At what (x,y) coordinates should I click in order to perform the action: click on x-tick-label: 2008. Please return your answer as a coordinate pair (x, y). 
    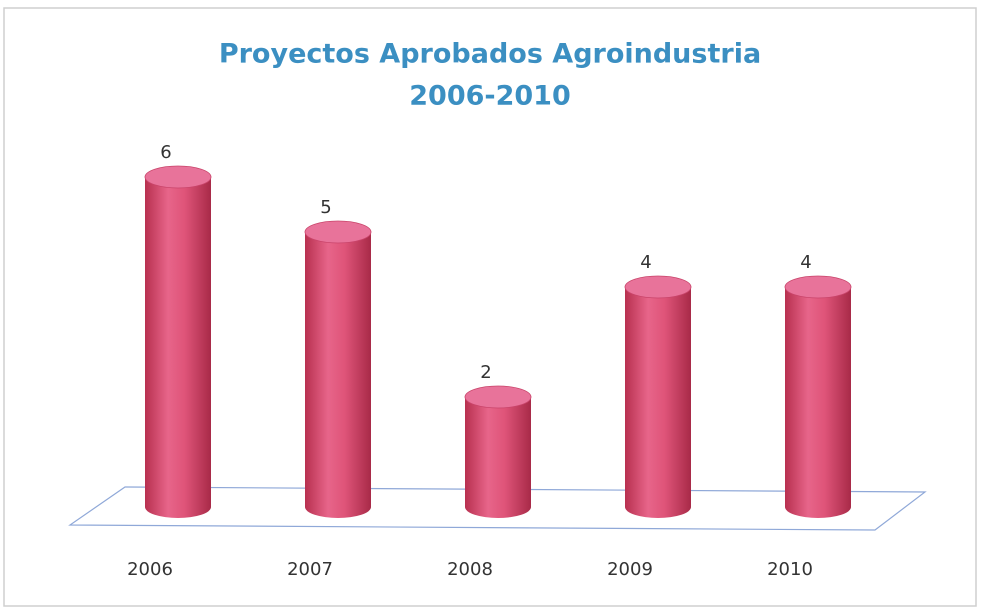
    Looking at the image, I should click on (470, 569).